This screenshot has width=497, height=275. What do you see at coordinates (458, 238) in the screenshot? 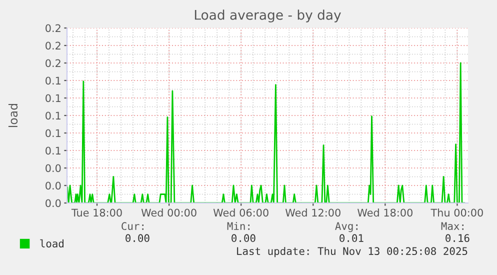
I see `text: 0.16` at bounding box center [458, 238].